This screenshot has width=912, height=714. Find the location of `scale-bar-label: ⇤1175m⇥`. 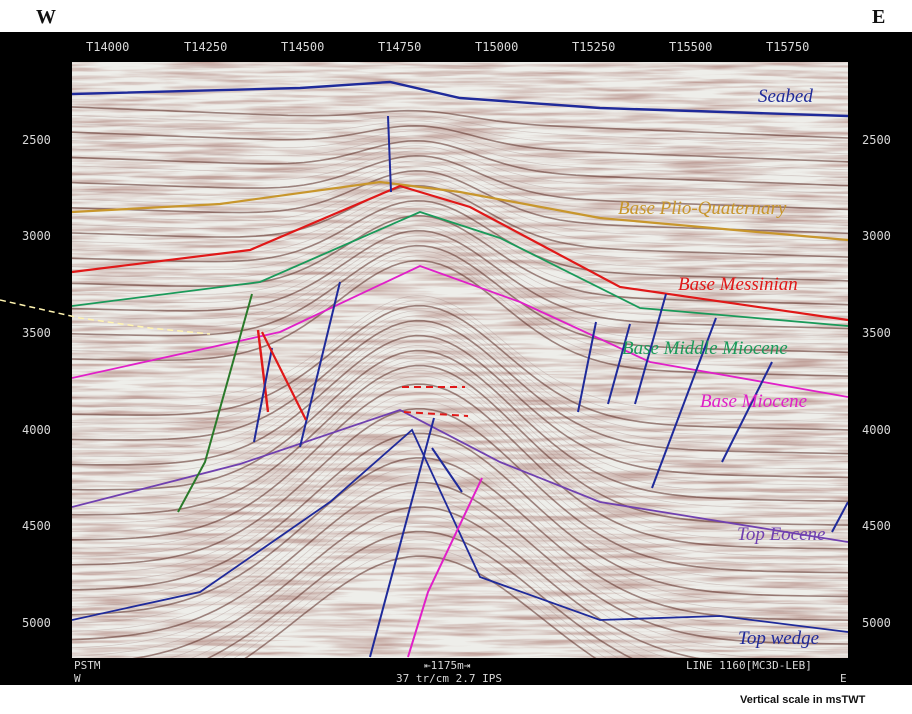

scale-bar-label: ⇤1175m⇥ is located at coordinates (447, 665).